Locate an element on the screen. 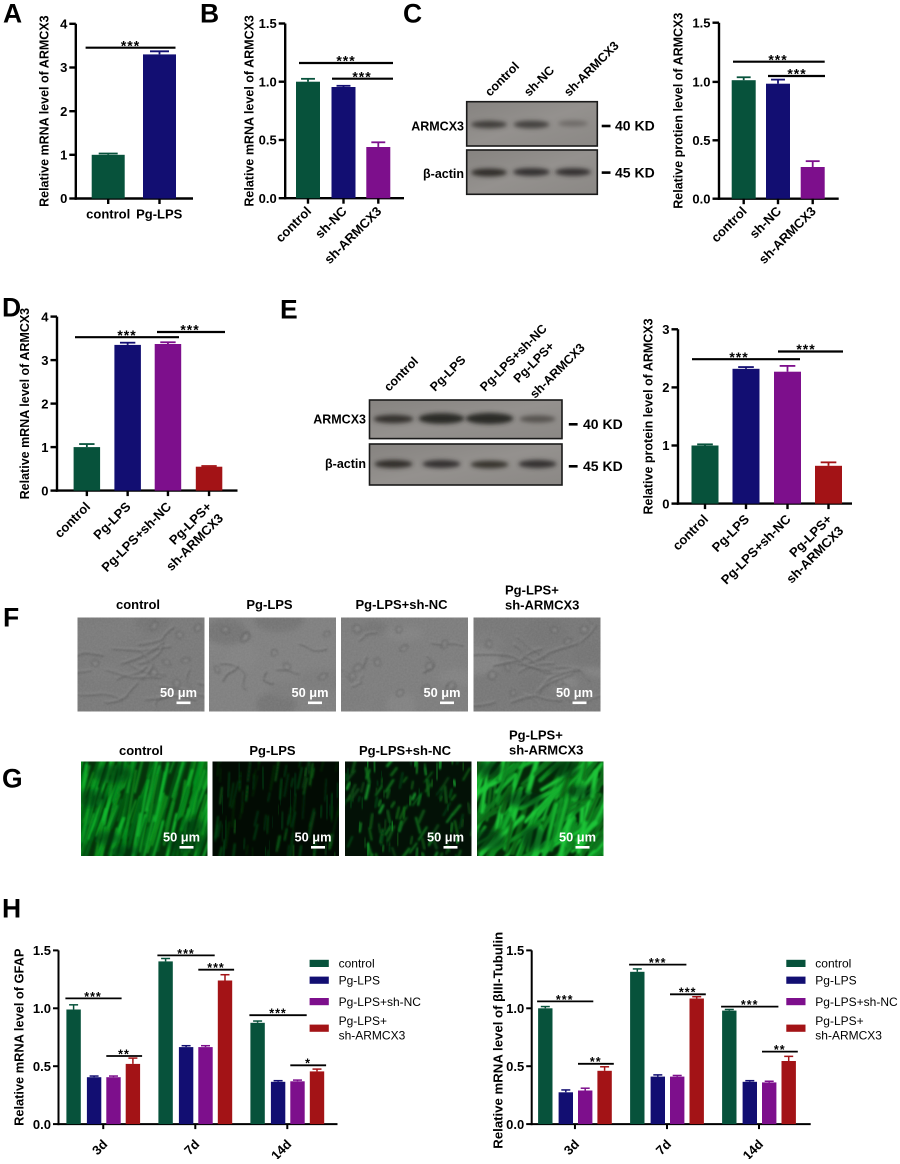  svg-text: H is located at coordinates (11, 909).